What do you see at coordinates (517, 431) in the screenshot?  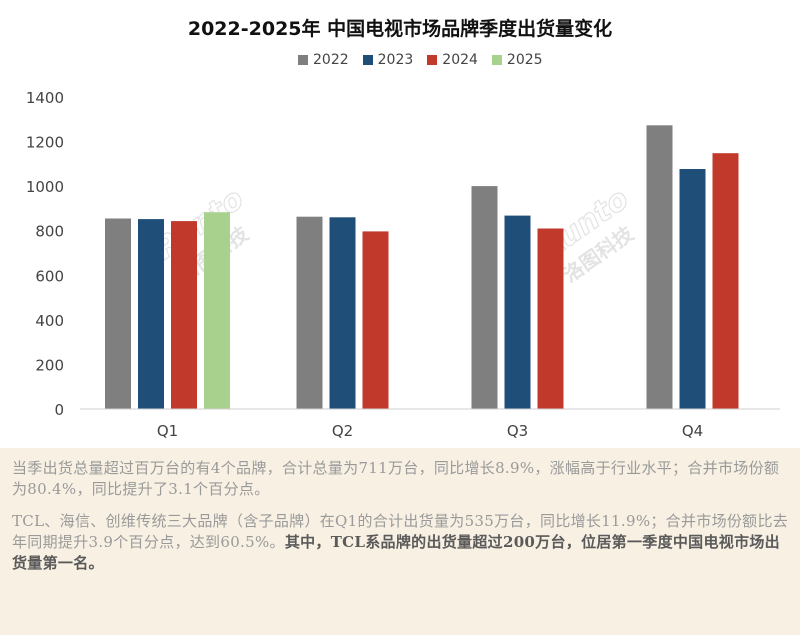 I see `x-tick-label: Q3` at bounding box center [517, 431].